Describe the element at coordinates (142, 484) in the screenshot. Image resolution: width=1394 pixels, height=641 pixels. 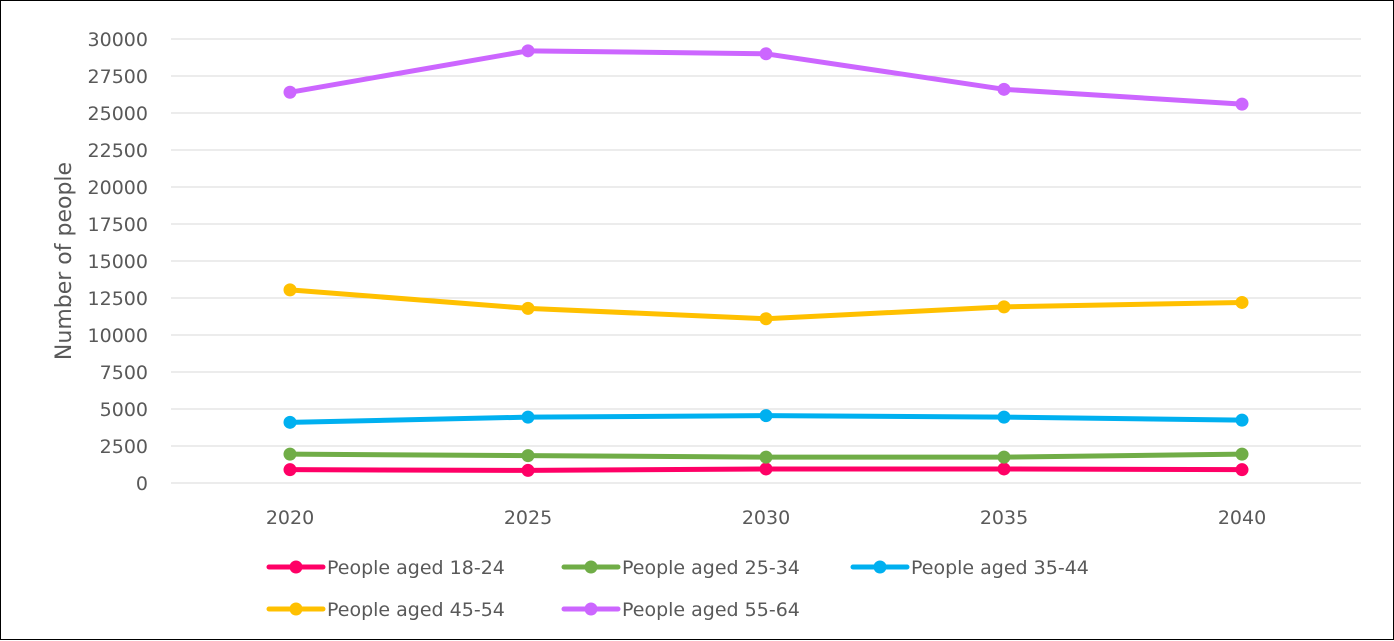
I see `y-tick-label: 0` at that location.